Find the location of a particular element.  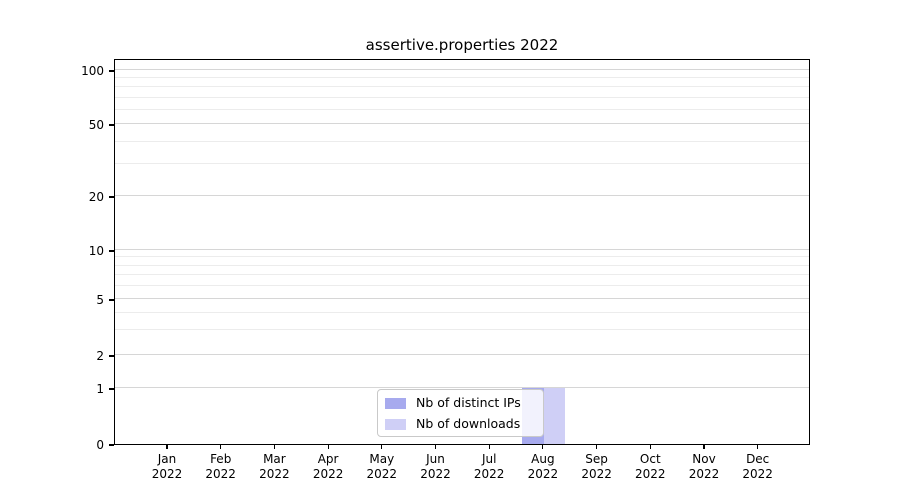

x-tick-label: Jul 2022 is located at coordinates (489, 466).